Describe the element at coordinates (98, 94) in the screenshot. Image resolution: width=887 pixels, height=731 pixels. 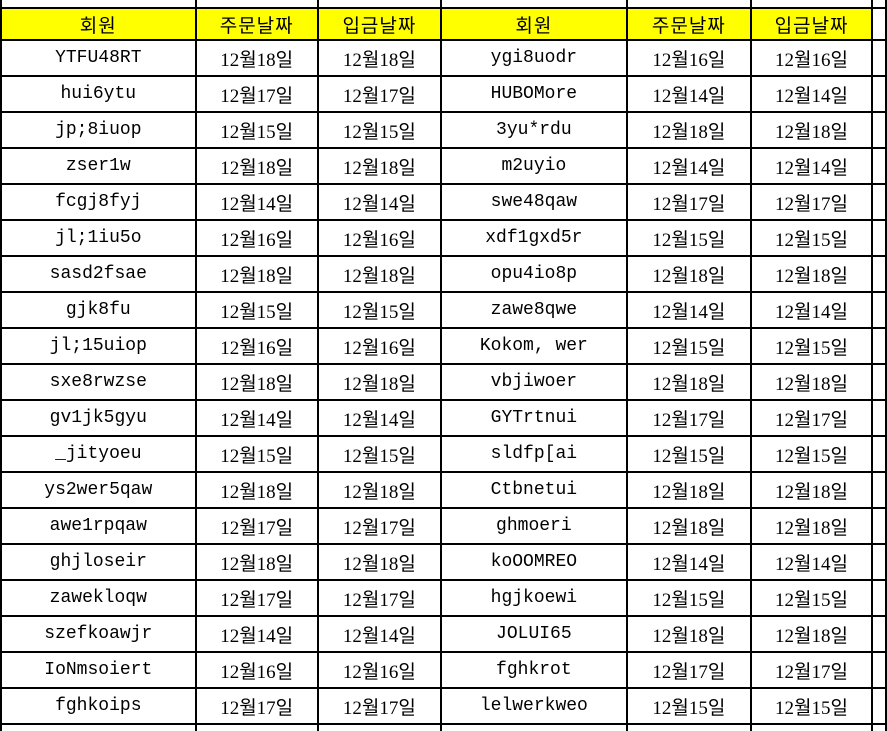
I see `member-cell-left: hui6ytu` at that location.